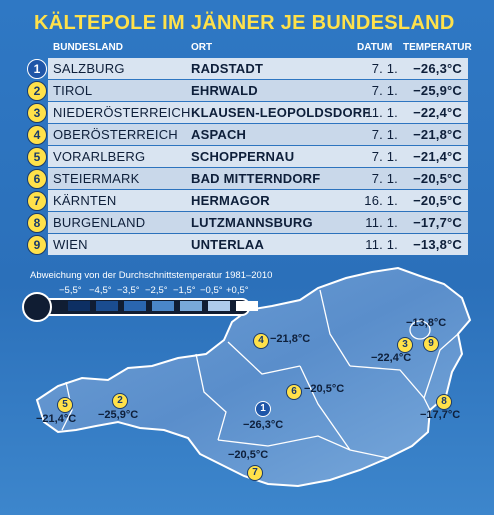 Image resolution: width=494 pixels, height=515 pixels. Describe the element at coordinates (248, 455) in the screenshot. I see `map-value-7: −20,5°C` at that location.